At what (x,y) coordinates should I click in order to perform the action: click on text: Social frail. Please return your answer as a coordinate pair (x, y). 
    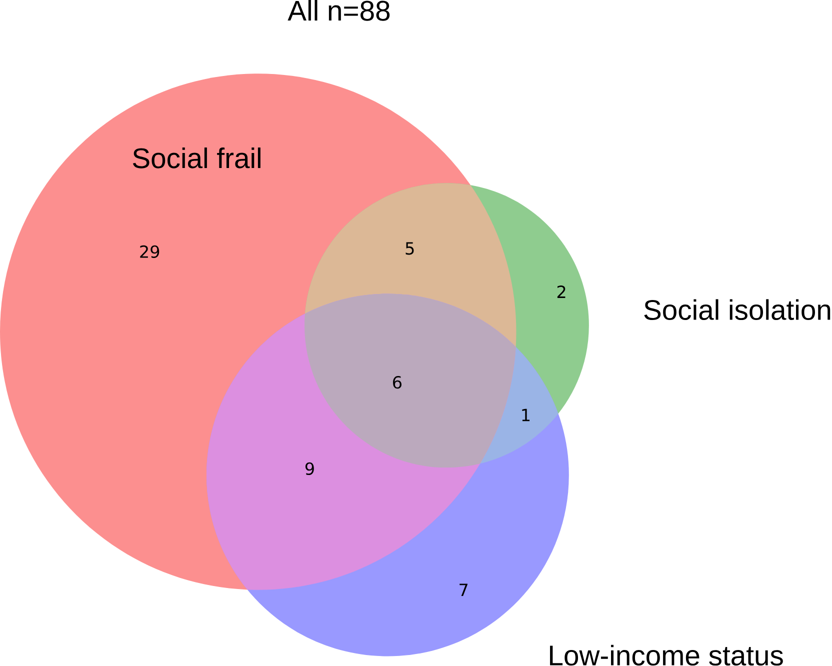
    Looking at the image, I should click on (196, 158).